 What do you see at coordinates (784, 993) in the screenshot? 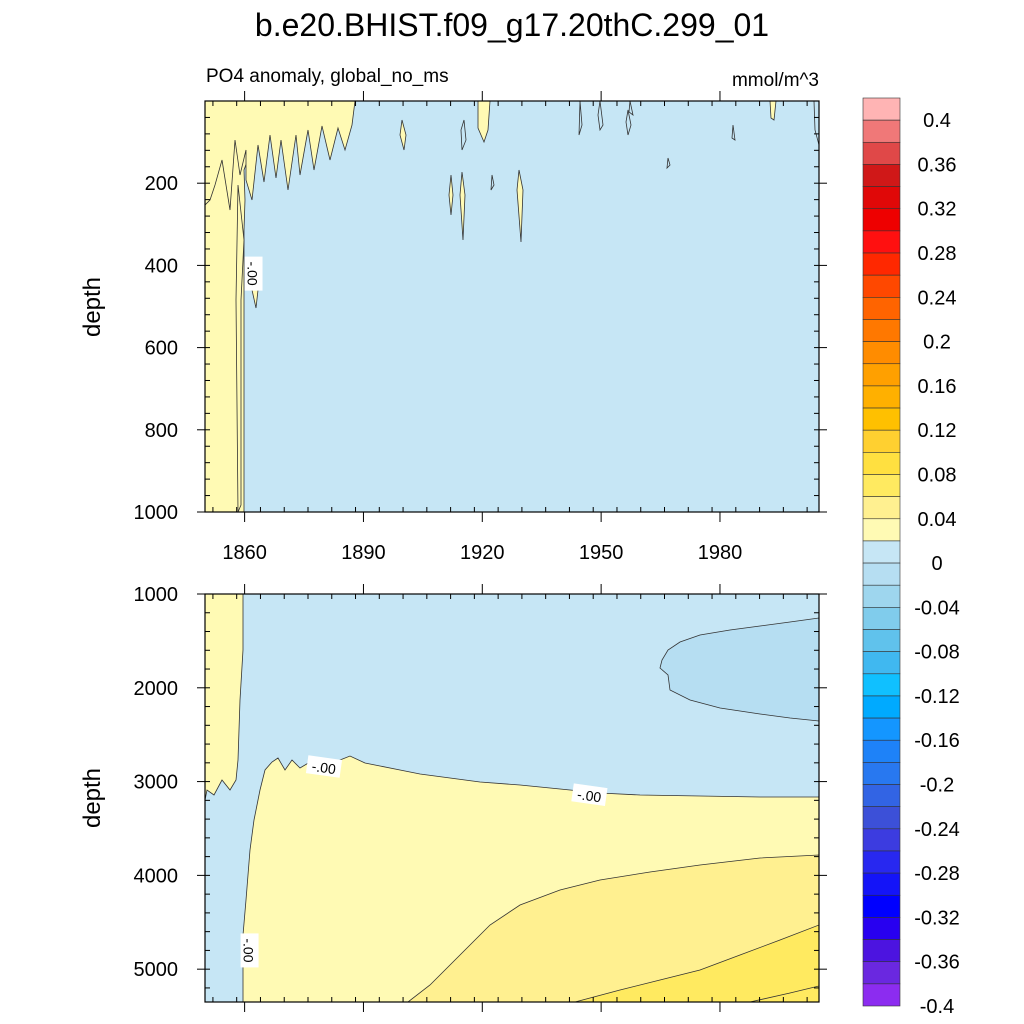
I see `lower-bottom-maximum-edge` at bounding box center [784, 993].